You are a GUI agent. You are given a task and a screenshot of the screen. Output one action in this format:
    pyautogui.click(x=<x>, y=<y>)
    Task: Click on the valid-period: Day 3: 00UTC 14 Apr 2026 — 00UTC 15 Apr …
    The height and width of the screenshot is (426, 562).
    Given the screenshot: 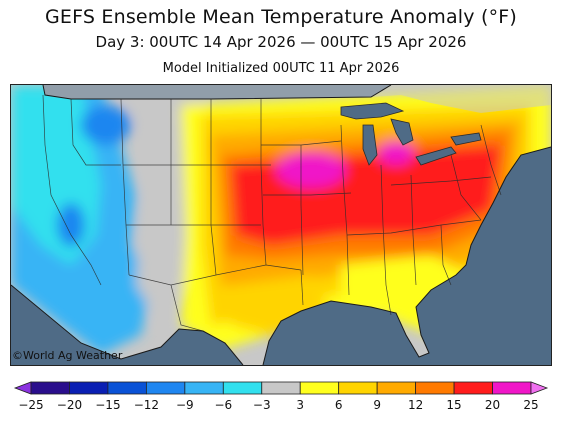 What is the action you would take?
    pyautogui.click(x=281, y=42)
    